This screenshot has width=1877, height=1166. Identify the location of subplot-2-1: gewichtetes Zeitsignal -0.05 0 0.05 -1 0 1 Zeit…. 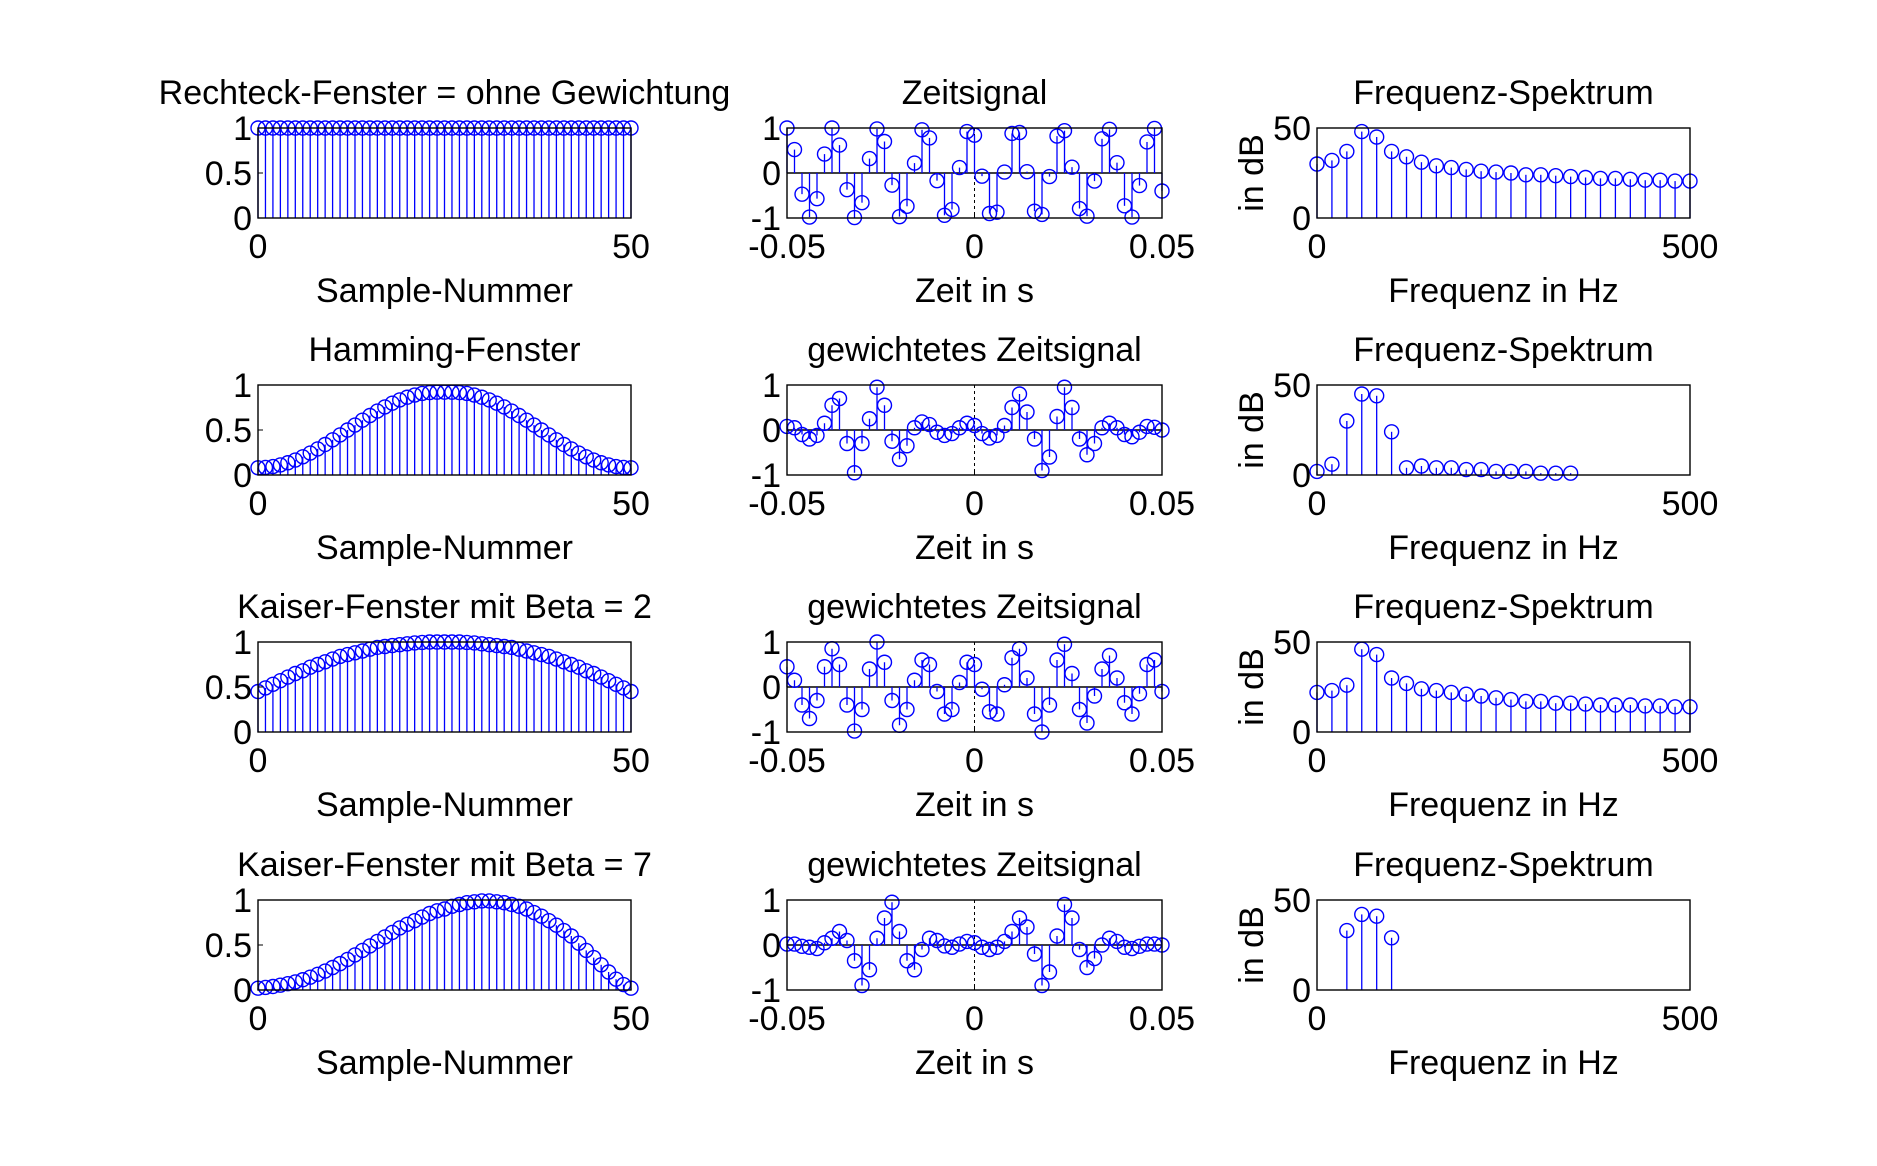
(971, 706).